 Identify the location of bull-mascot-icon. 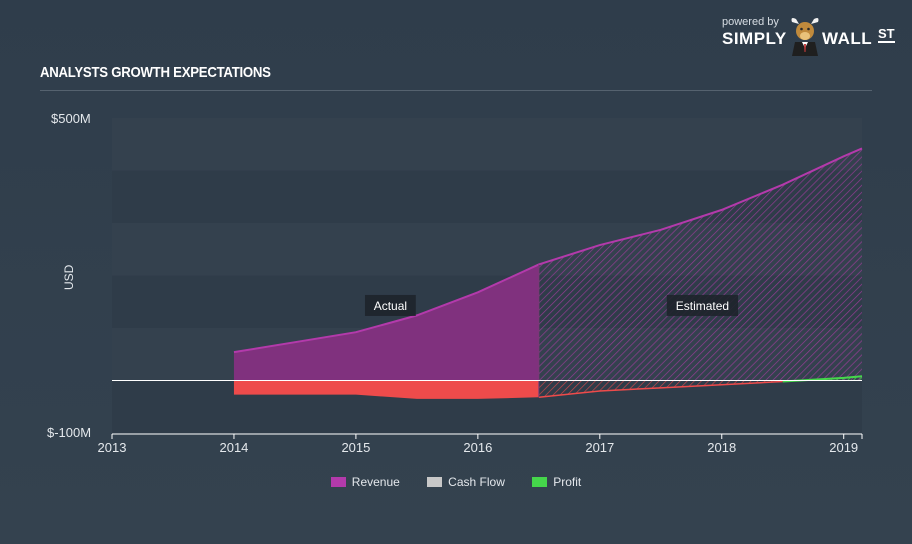
(805, 37).